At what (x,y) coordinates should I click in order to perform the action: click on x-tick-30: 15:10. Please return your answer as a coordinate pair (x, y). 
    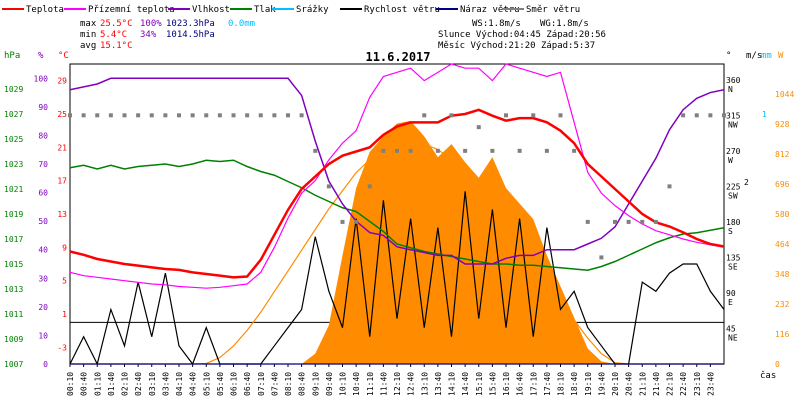
    Looking at the image, I should click on (479, 384).